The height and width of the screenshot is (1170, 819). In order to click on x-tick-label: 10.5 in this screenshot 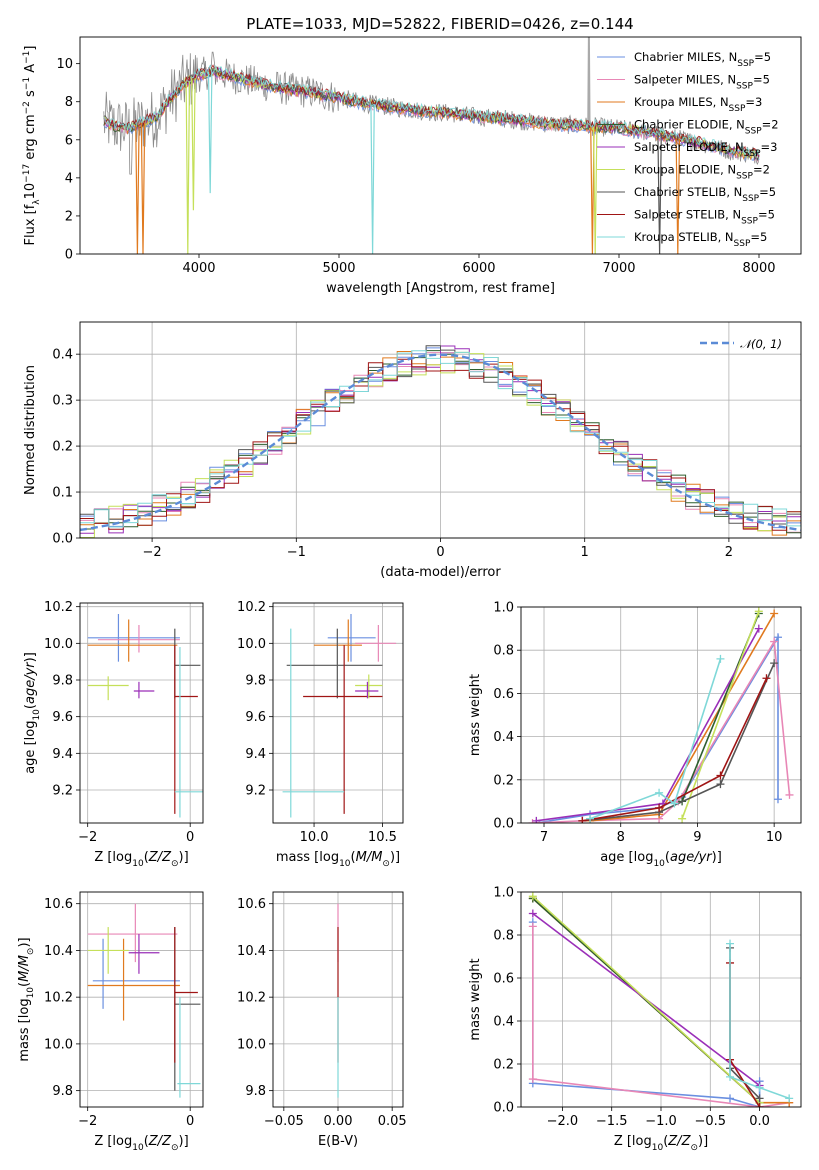, I will do `click(382, 837)`.